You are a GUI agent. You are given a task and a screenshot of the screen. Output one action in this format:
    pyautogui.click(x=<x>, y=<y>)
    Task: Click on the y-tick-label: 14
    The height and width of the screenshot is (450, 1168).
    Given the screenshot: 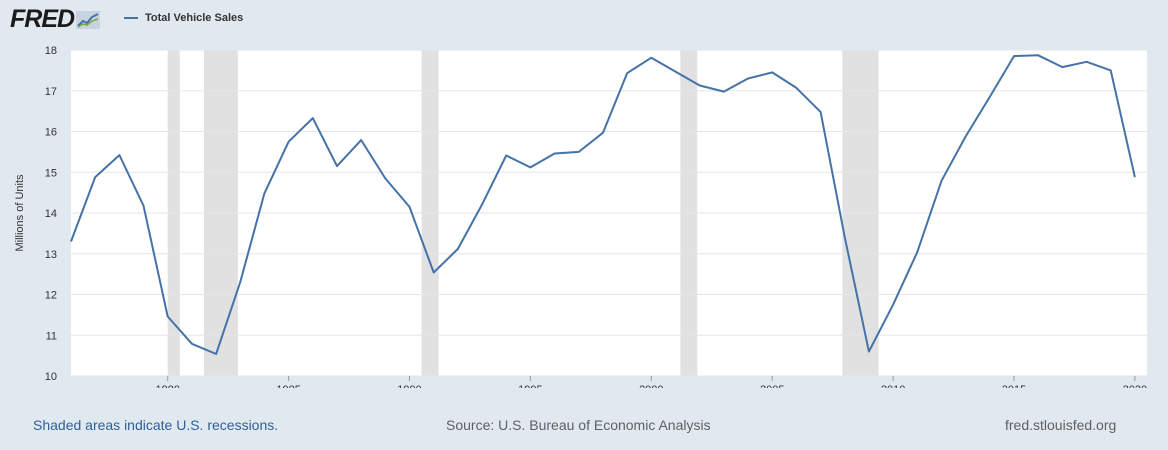 What is the action you would take?
    pyautogui.click(x=51, y=214)
    